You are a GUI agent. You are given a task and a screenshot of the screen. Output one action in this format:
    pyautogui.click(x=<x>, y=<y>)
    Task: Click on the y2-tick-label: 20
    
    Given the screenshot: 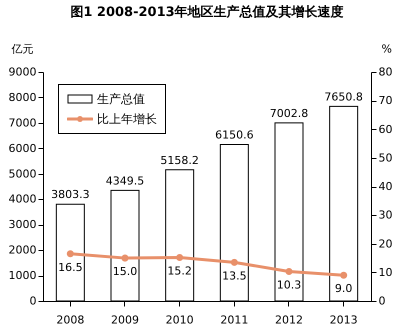 What is the action you would take?
    pyautogui.click(x=385, y=243)
    